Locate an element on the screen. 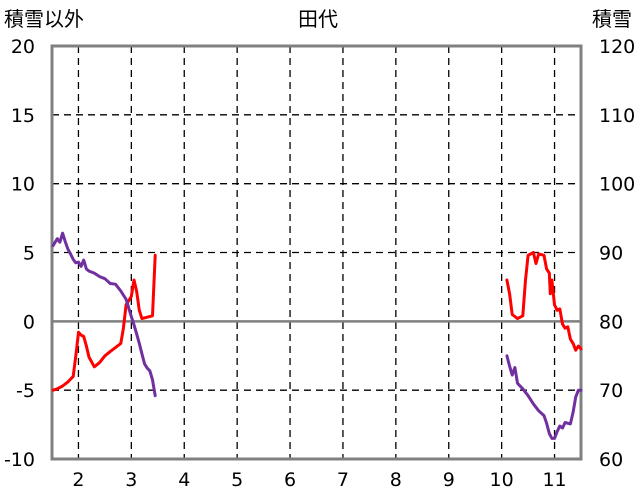  x-tick-label: 11 is located at coordinates (554, 480).